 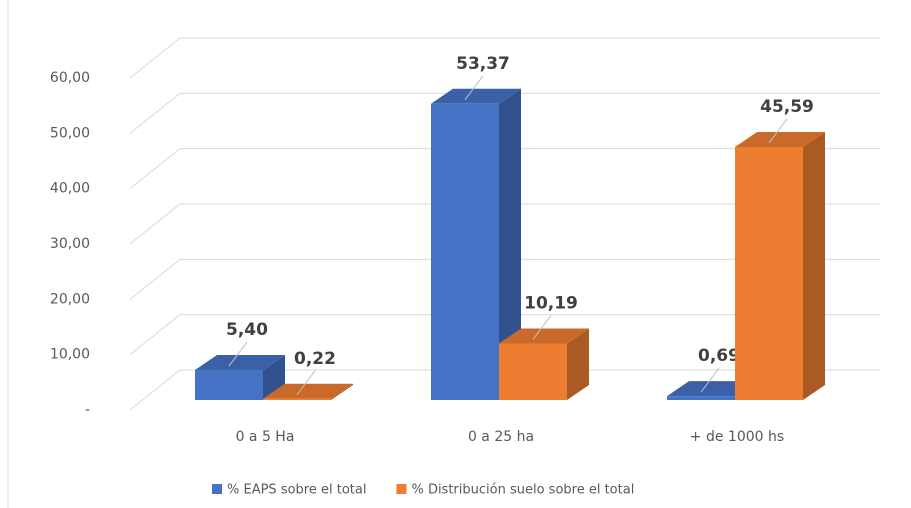 I want to click on value-label: 53,37, so click(x=483, y=64).